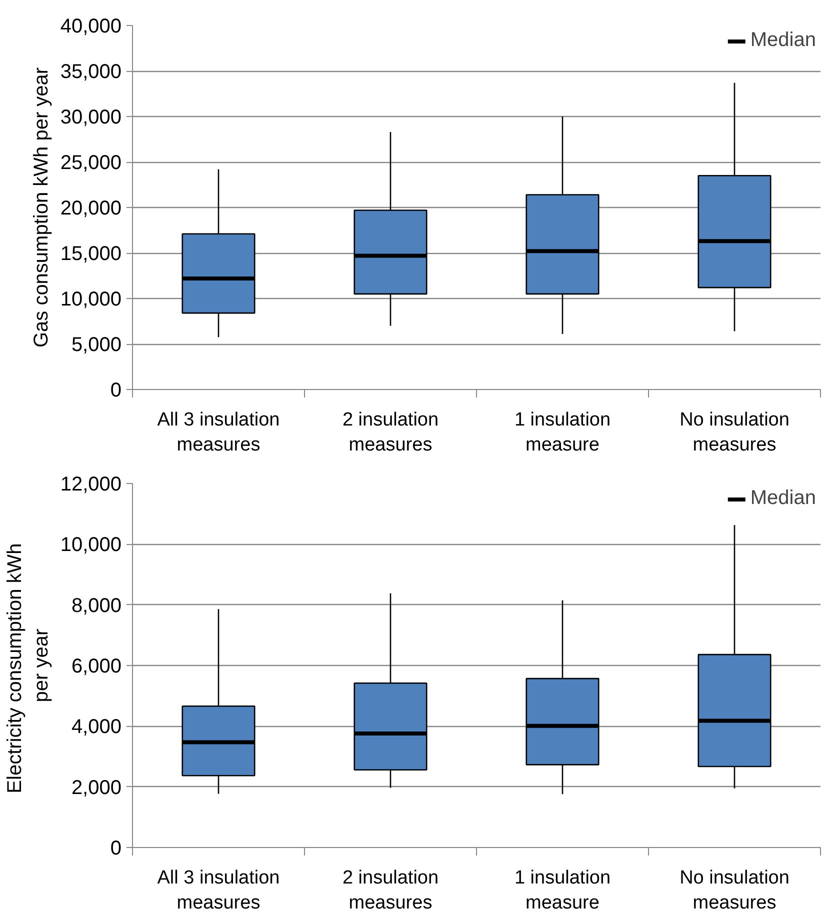 The width and height of the screenshot is (835, 916). What do you see at coordinates (96, 605) in the screenshot?
I see `y-tick-label: 8,000` at bounding box center [96, 605].